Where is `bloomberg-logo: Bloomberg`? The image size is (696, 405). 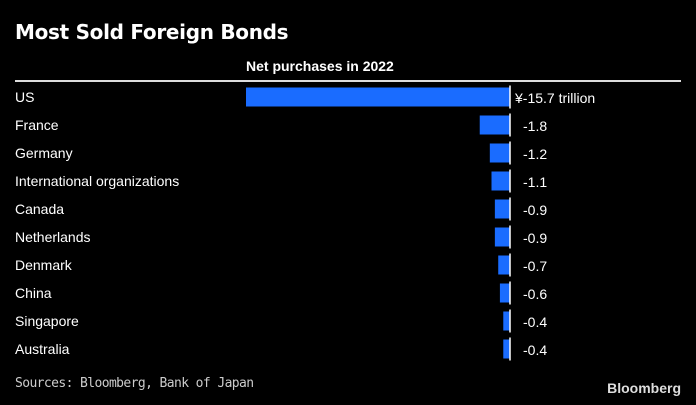 bloomberg-logo: Bloomberg is located at coordinates (644, 388).